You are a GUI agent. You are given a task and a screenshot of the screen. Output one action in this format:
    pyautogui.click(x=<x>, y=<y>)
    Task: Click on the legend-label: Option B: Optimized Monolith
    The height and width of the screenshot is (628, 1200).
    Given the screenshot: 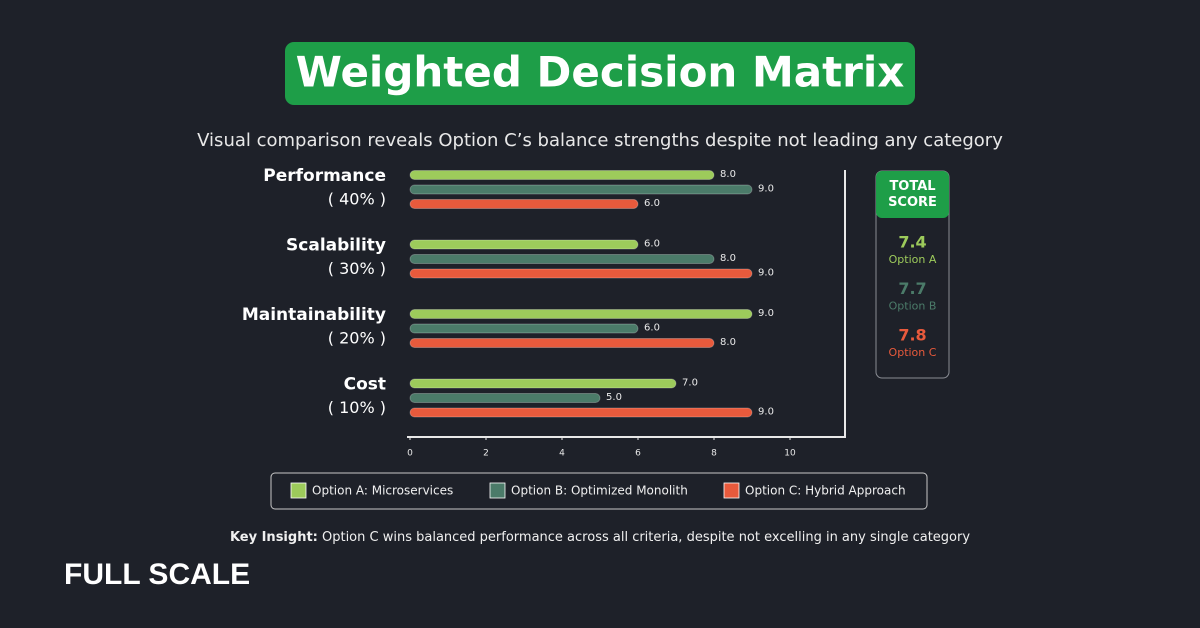 What is the action you would take?
    pyautogui.click(x=599, y=491)
    